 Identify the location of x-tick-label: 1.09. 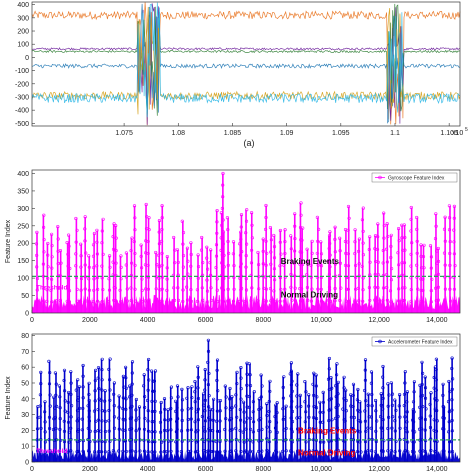
(287, 133).